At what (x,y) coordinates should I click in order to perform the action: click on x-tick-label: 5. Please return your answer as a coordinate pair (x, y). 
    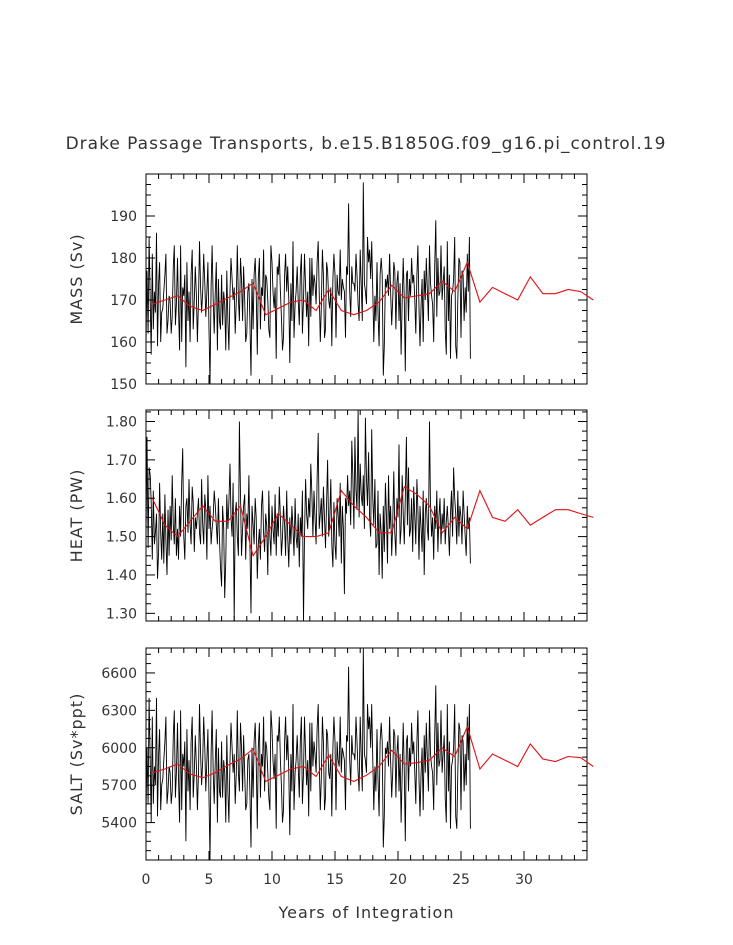
    Looking at the image, I should click on (209, 880).